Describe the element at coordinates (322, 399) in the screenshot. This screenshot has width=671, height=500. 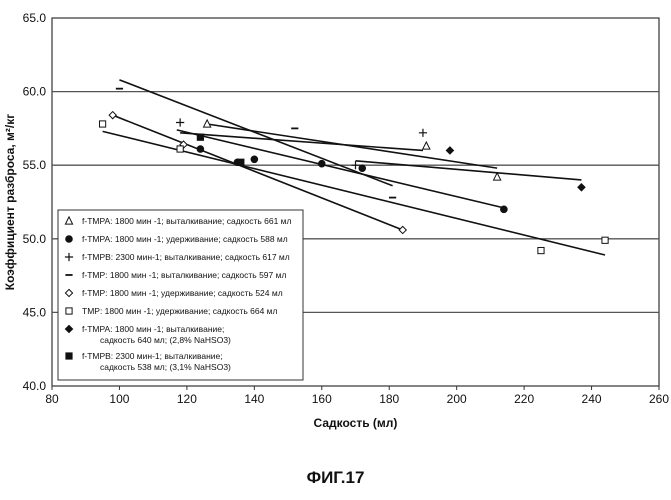
I see `x-tick-label: 160` at that location.